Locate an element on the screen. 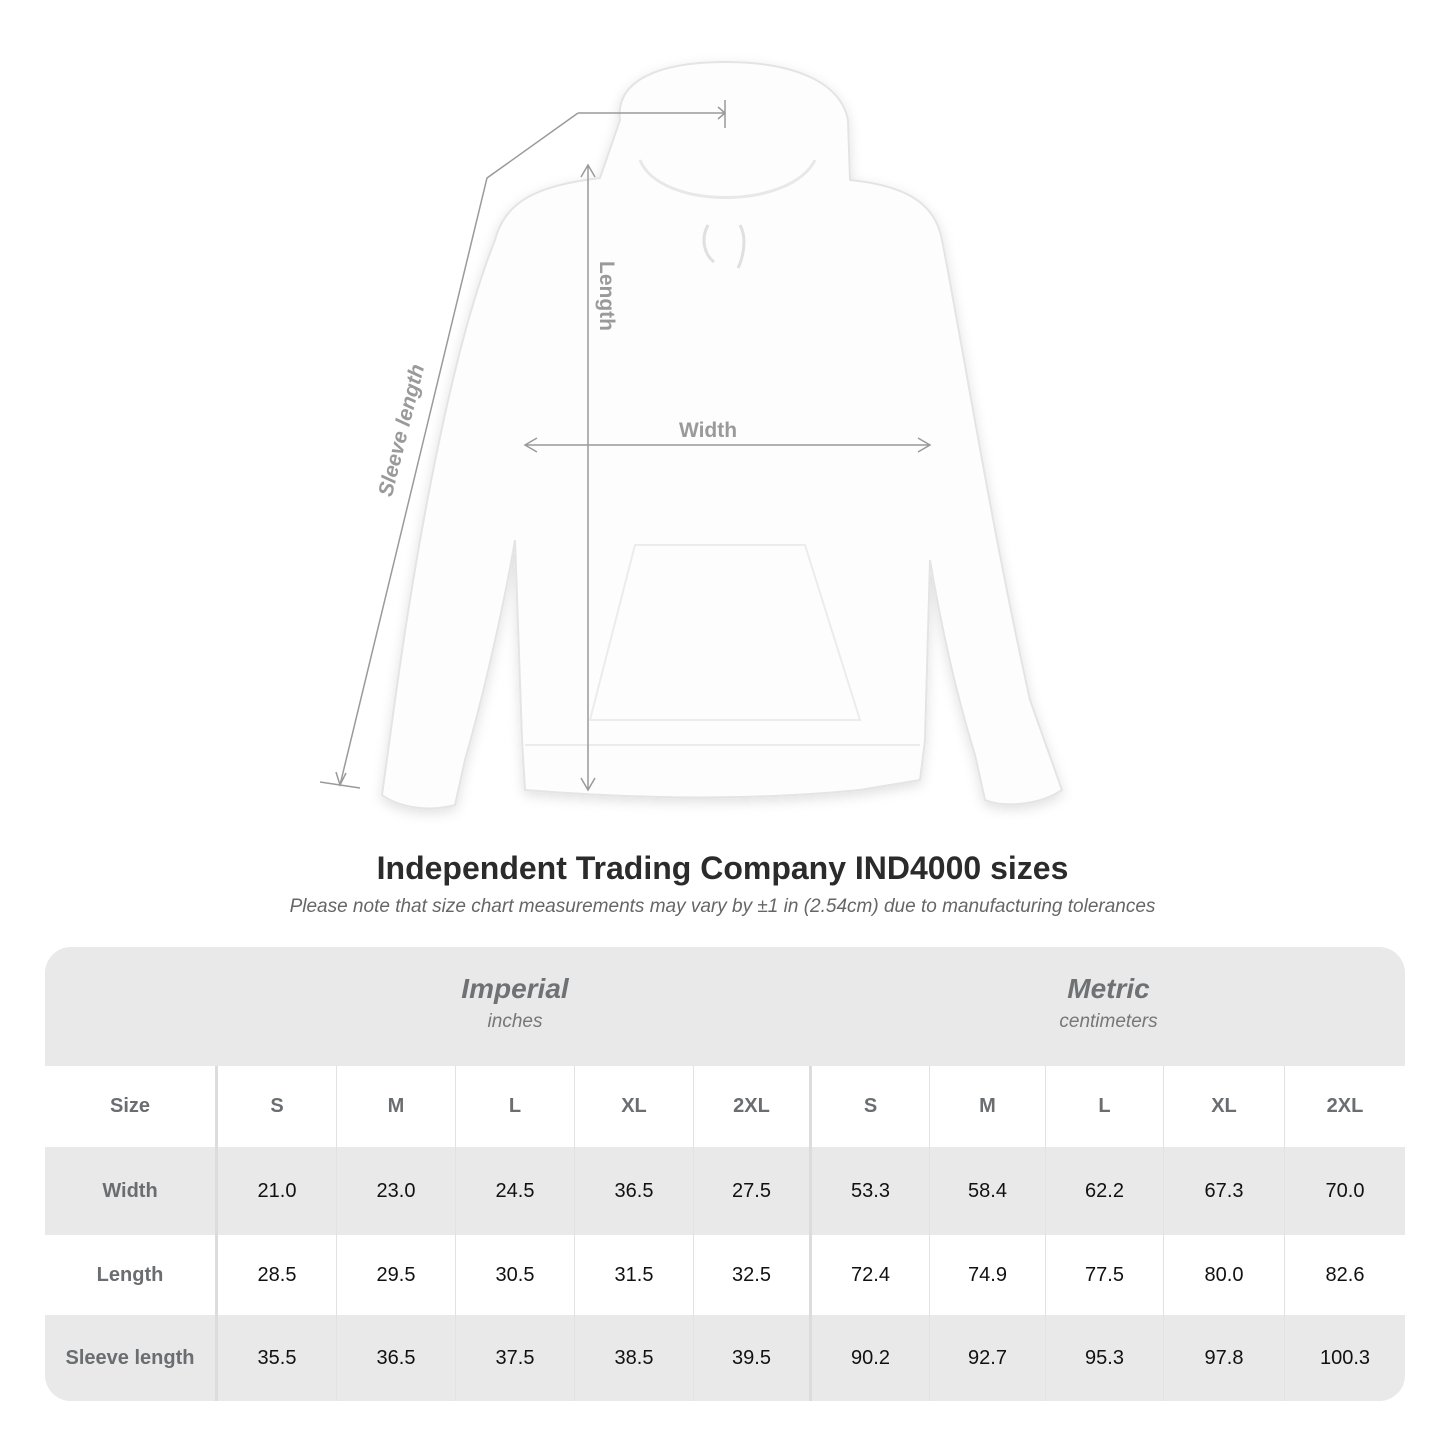  size-header-imperial: S is located at coordinates (277, 1106).